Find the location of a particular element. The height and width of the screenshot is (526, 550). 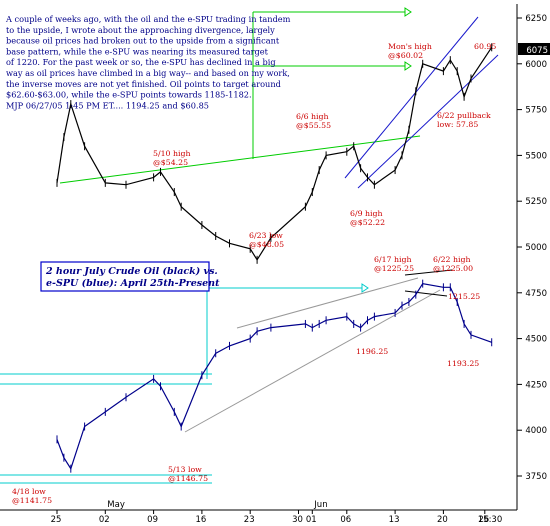

annotation-label: Mon's high @$60.02 is located at coordinates (410, 51).